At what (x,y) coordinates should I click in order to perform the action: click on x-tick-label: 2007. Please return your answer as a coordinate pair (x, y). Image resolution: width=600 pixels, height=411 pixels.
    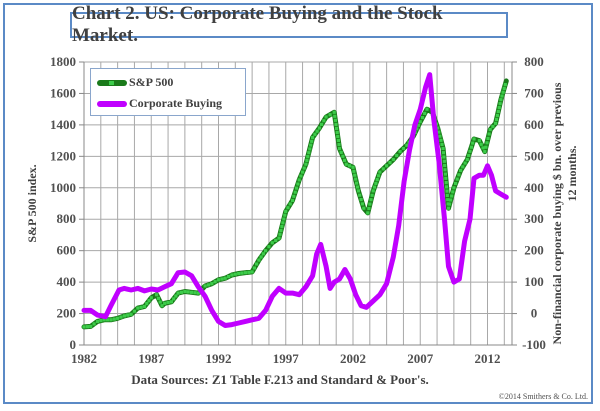
    Looking at the image, I should click on (420, 358).